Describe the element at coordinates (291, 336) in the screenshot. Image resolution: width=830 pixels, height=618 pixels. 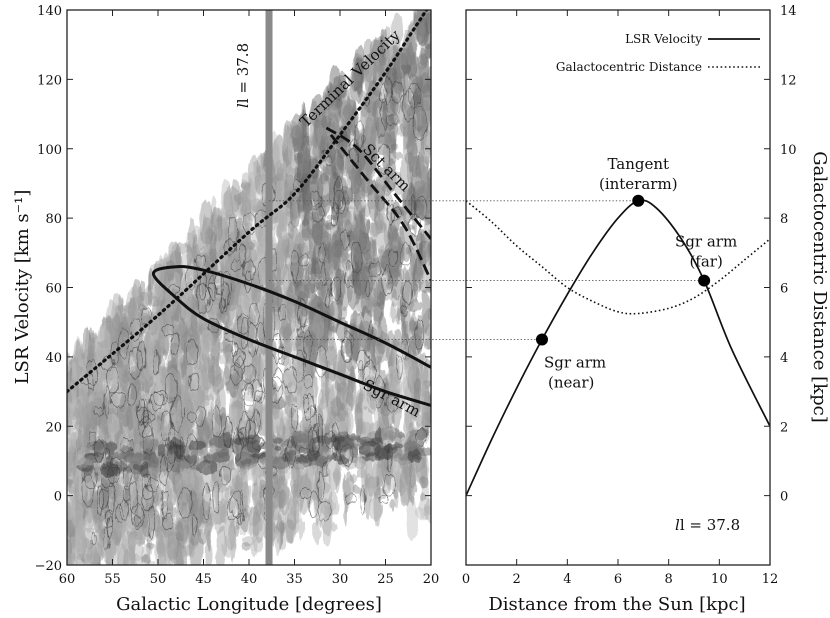
I see `sgr-arm-loop` at that location.